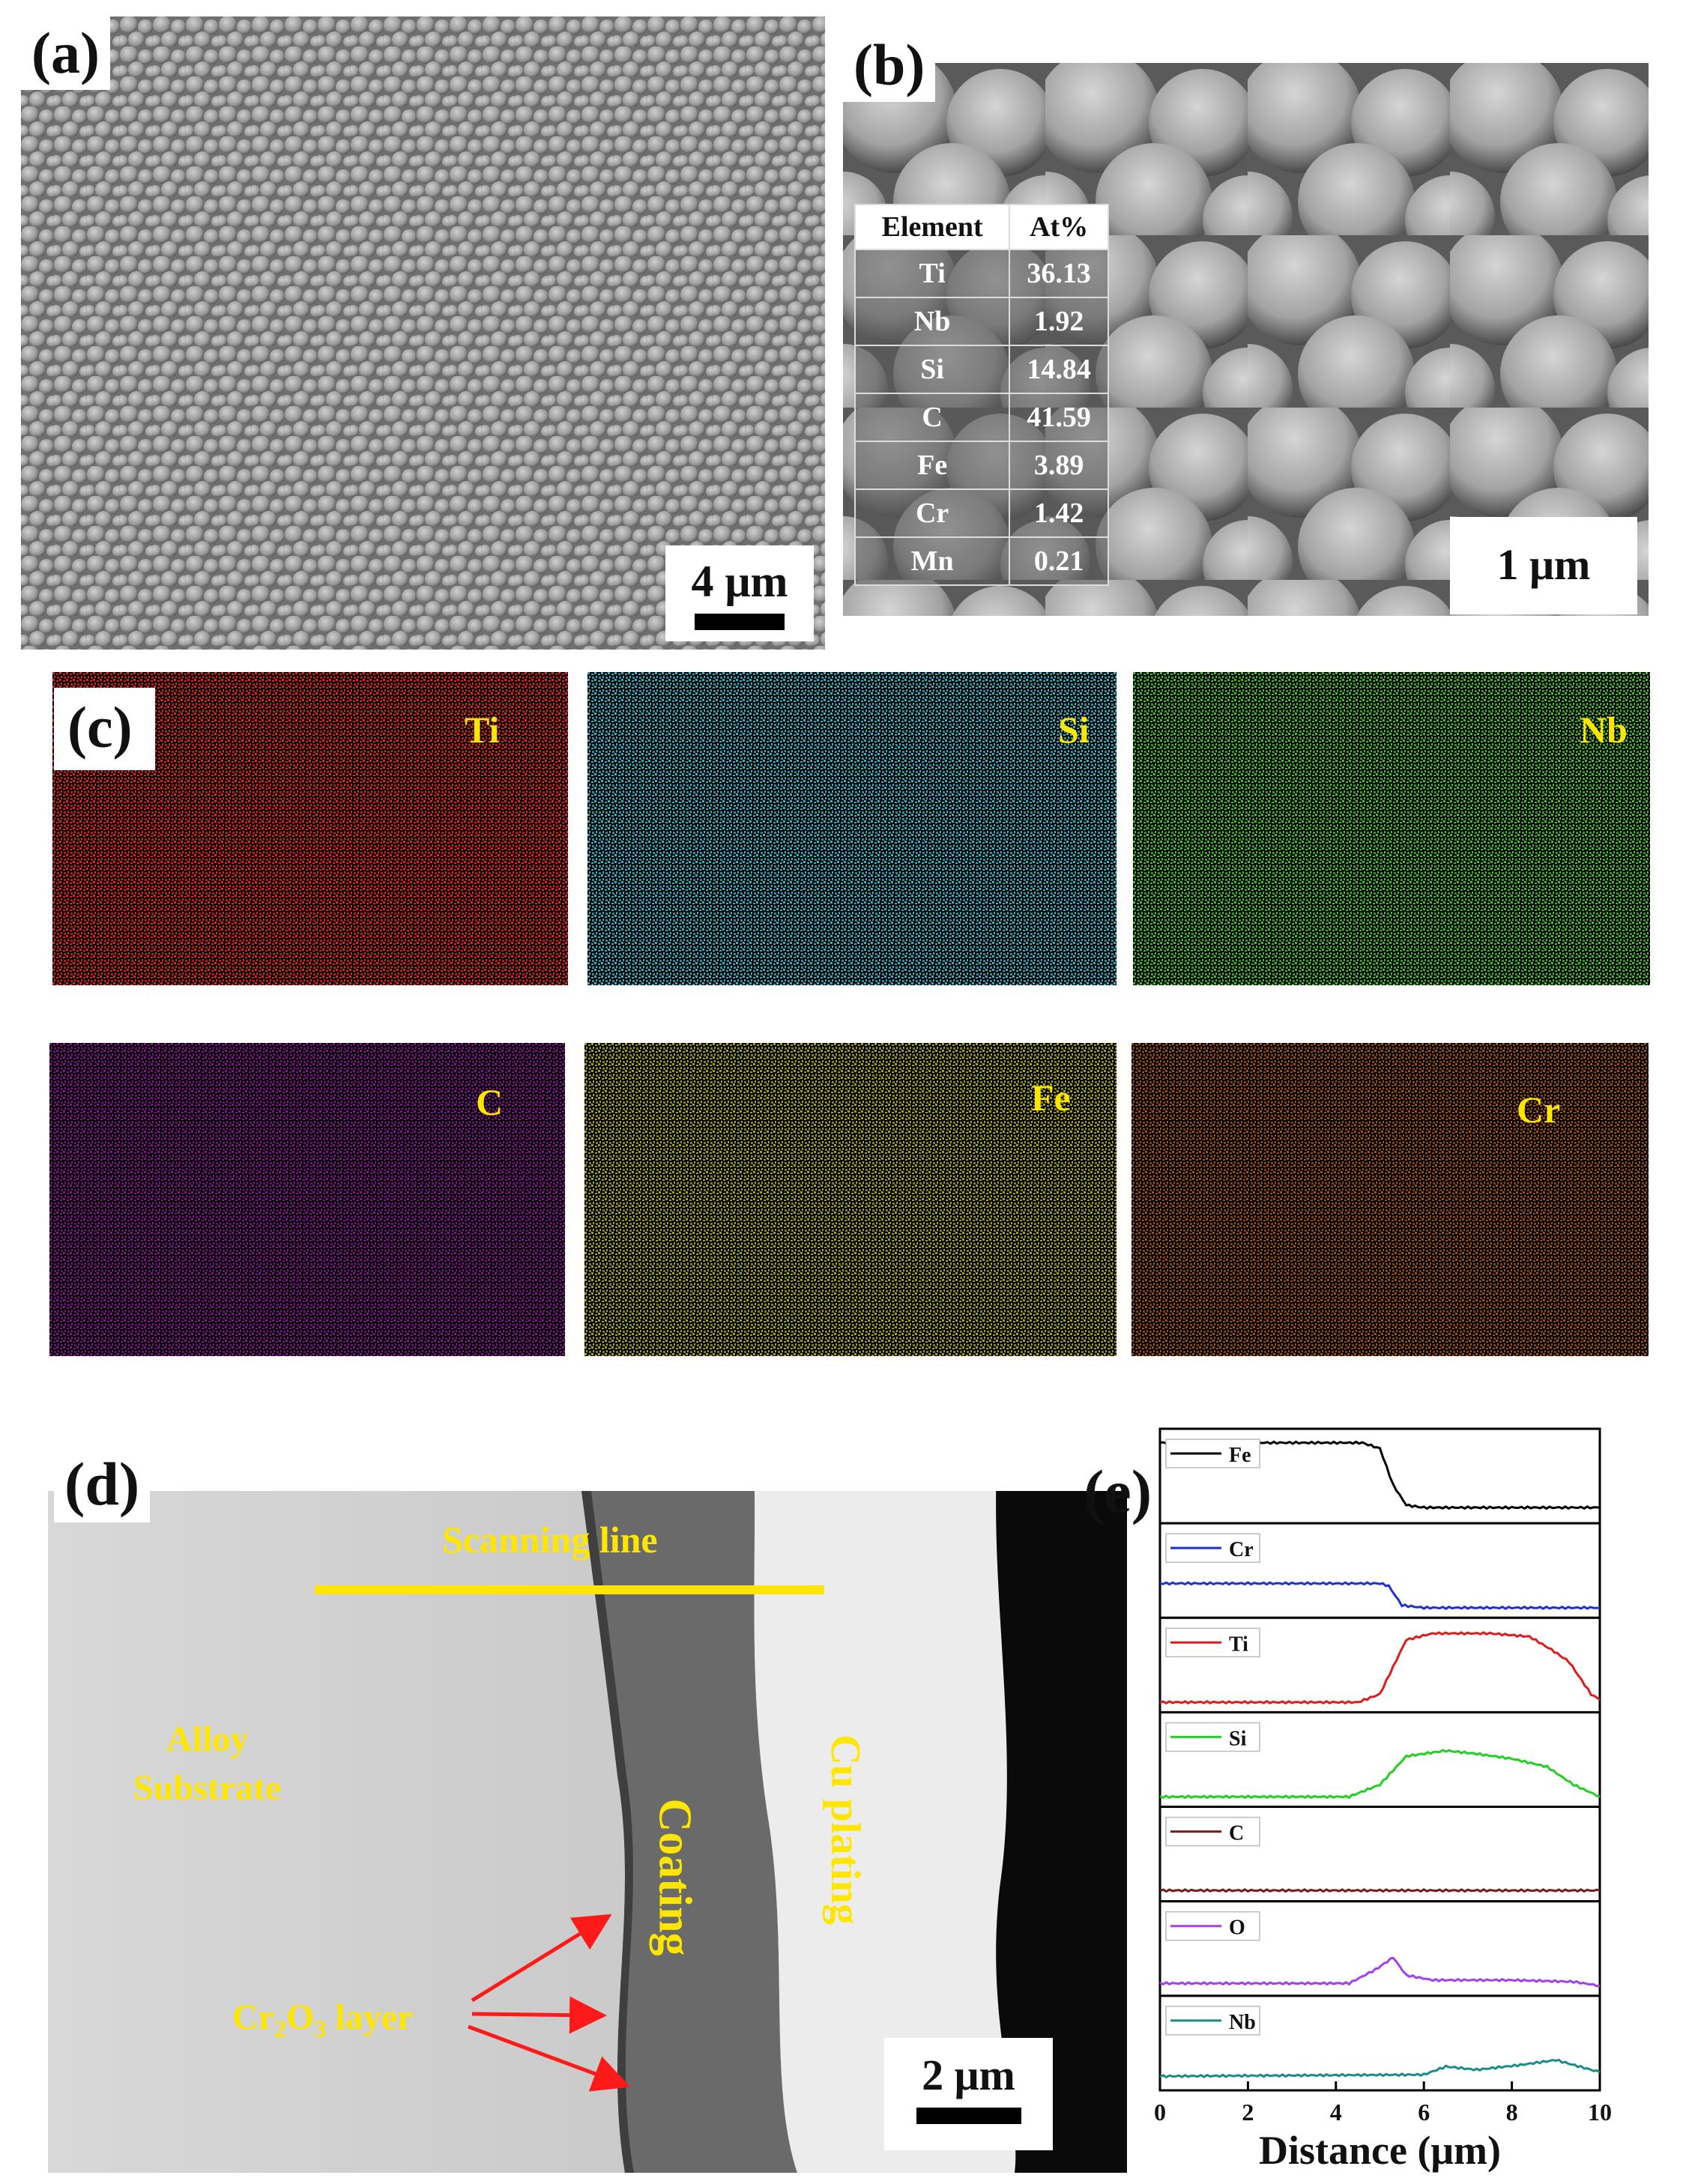  Describe the element at coordinates (1380, 1668) in the screenshot. I see `profile-line-ti` at that location.